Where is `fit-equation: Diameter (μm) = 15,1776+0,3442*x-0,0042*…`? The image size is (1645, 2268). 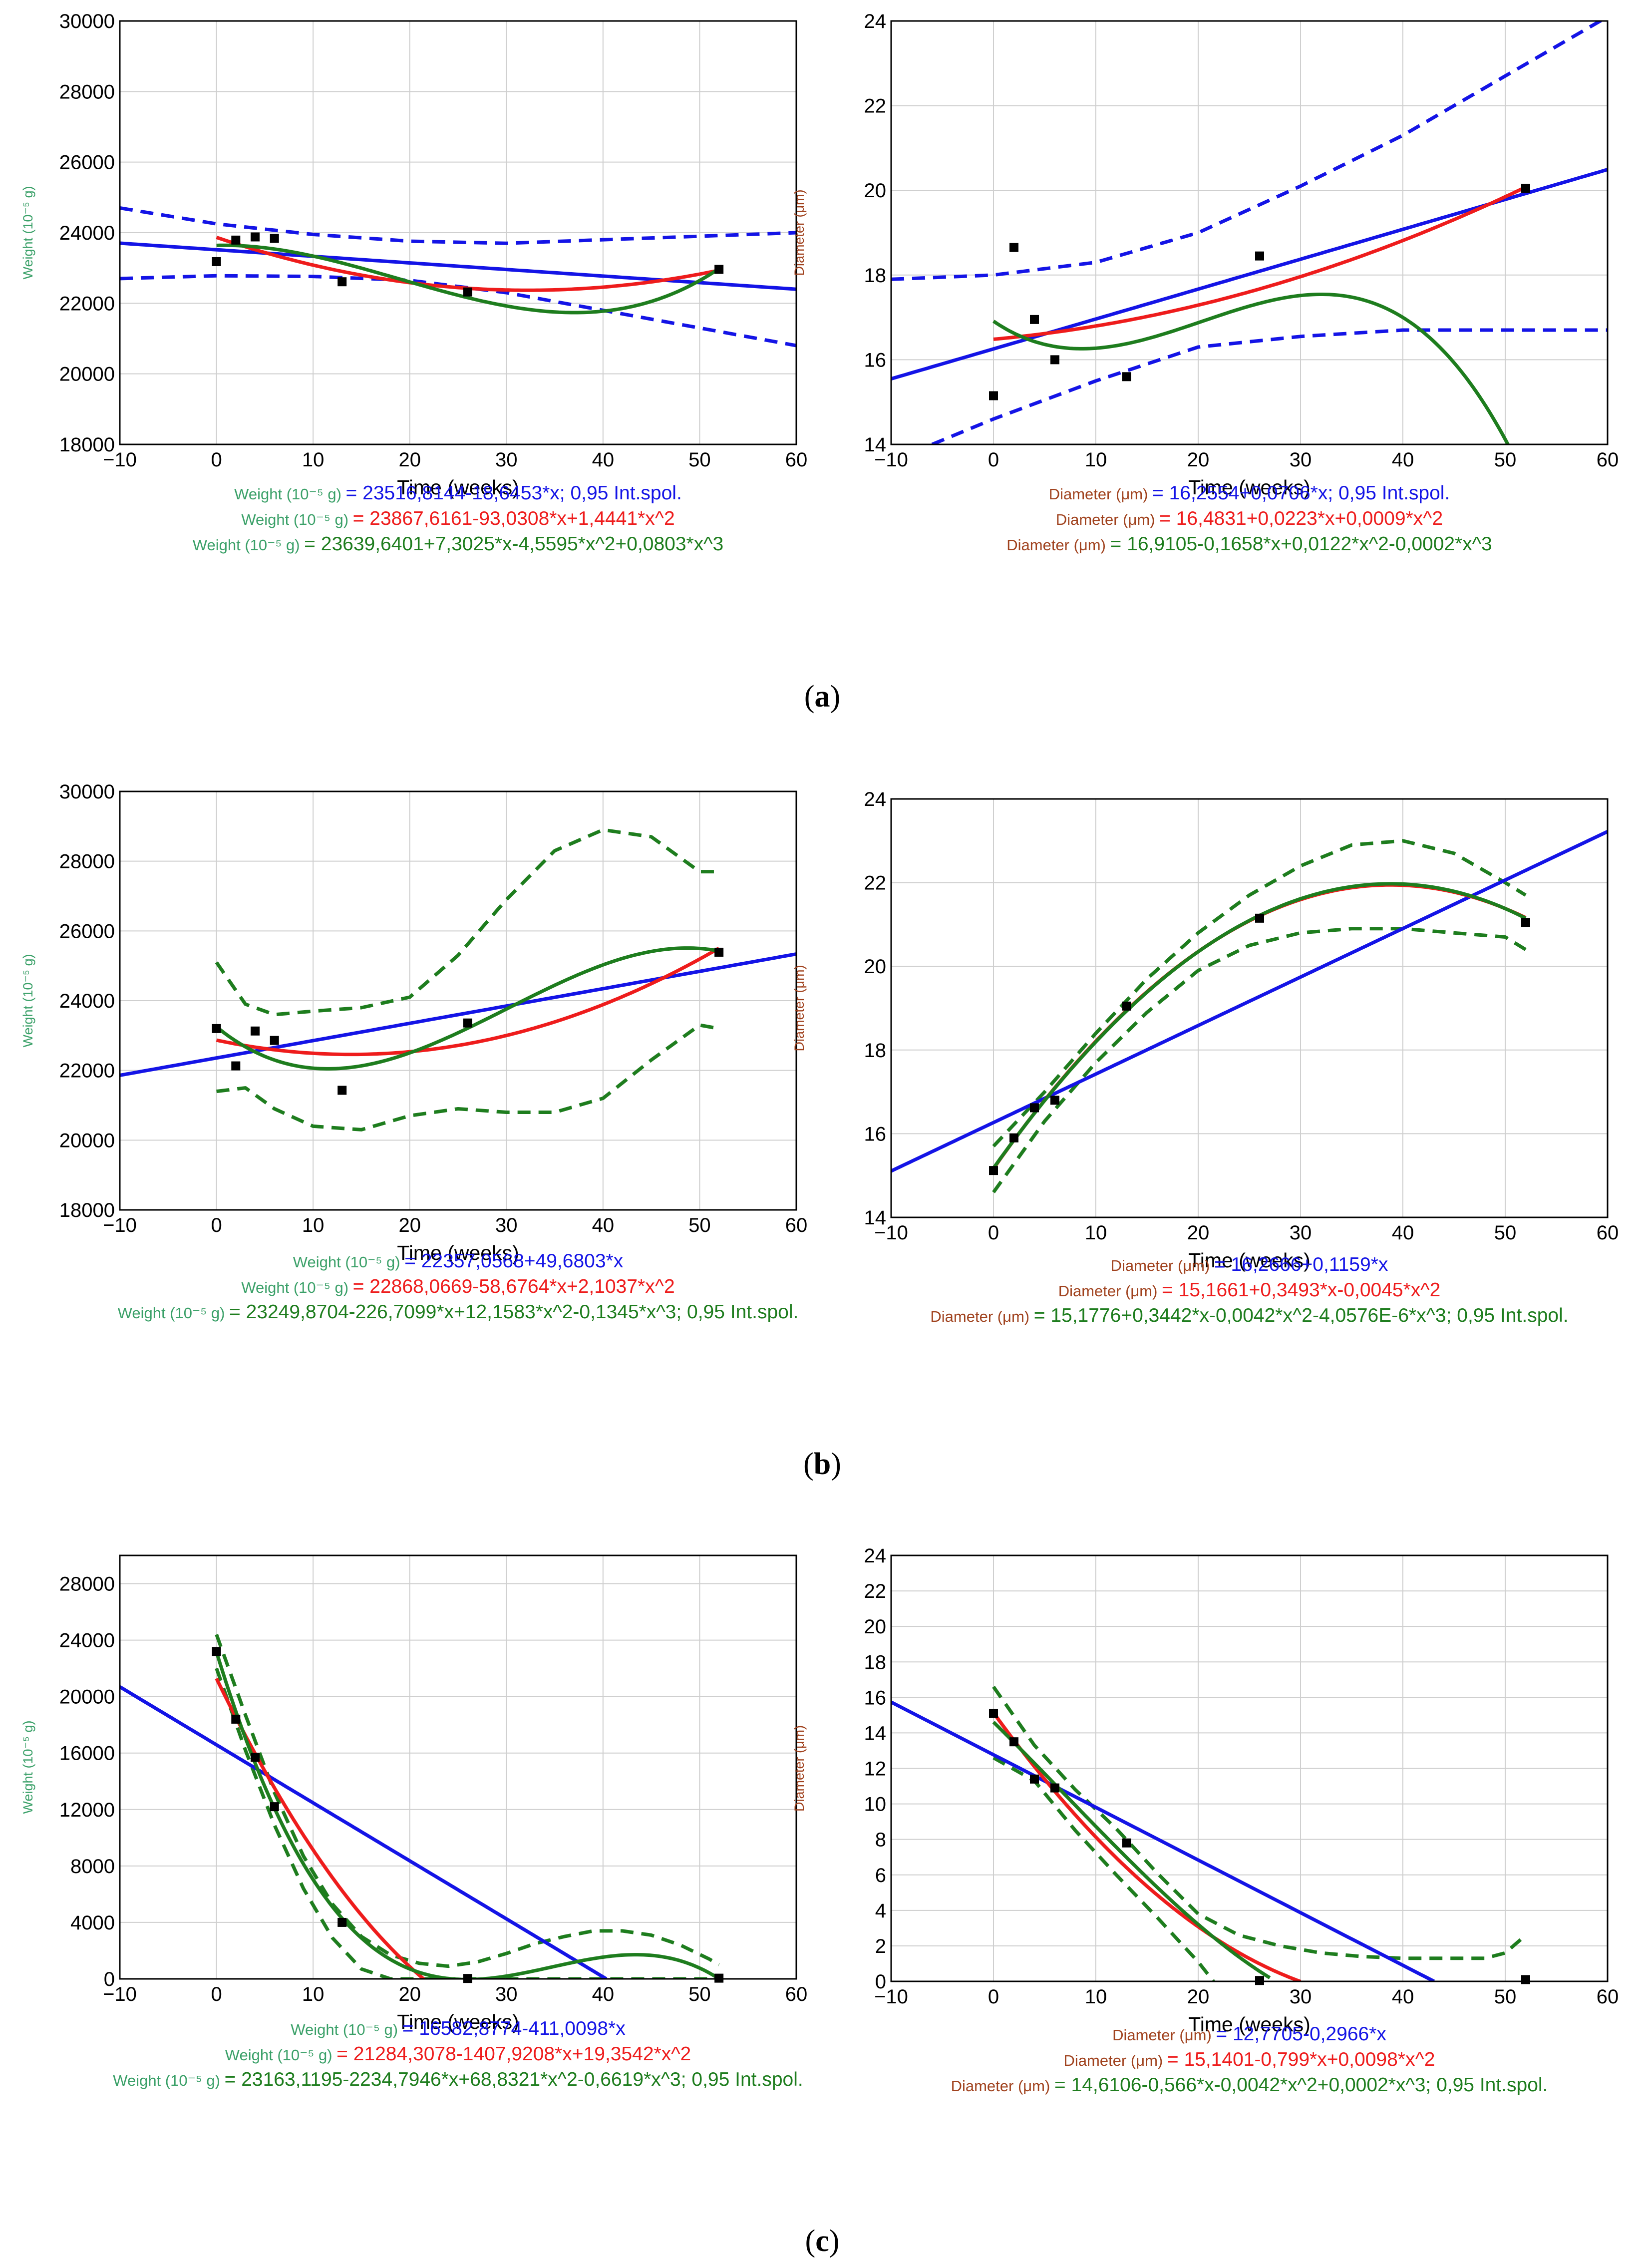 fit-equation: Diameter (μm) = 15,1776+0,3442*x-0,0042*… is located at coordinates (1249, 1315).